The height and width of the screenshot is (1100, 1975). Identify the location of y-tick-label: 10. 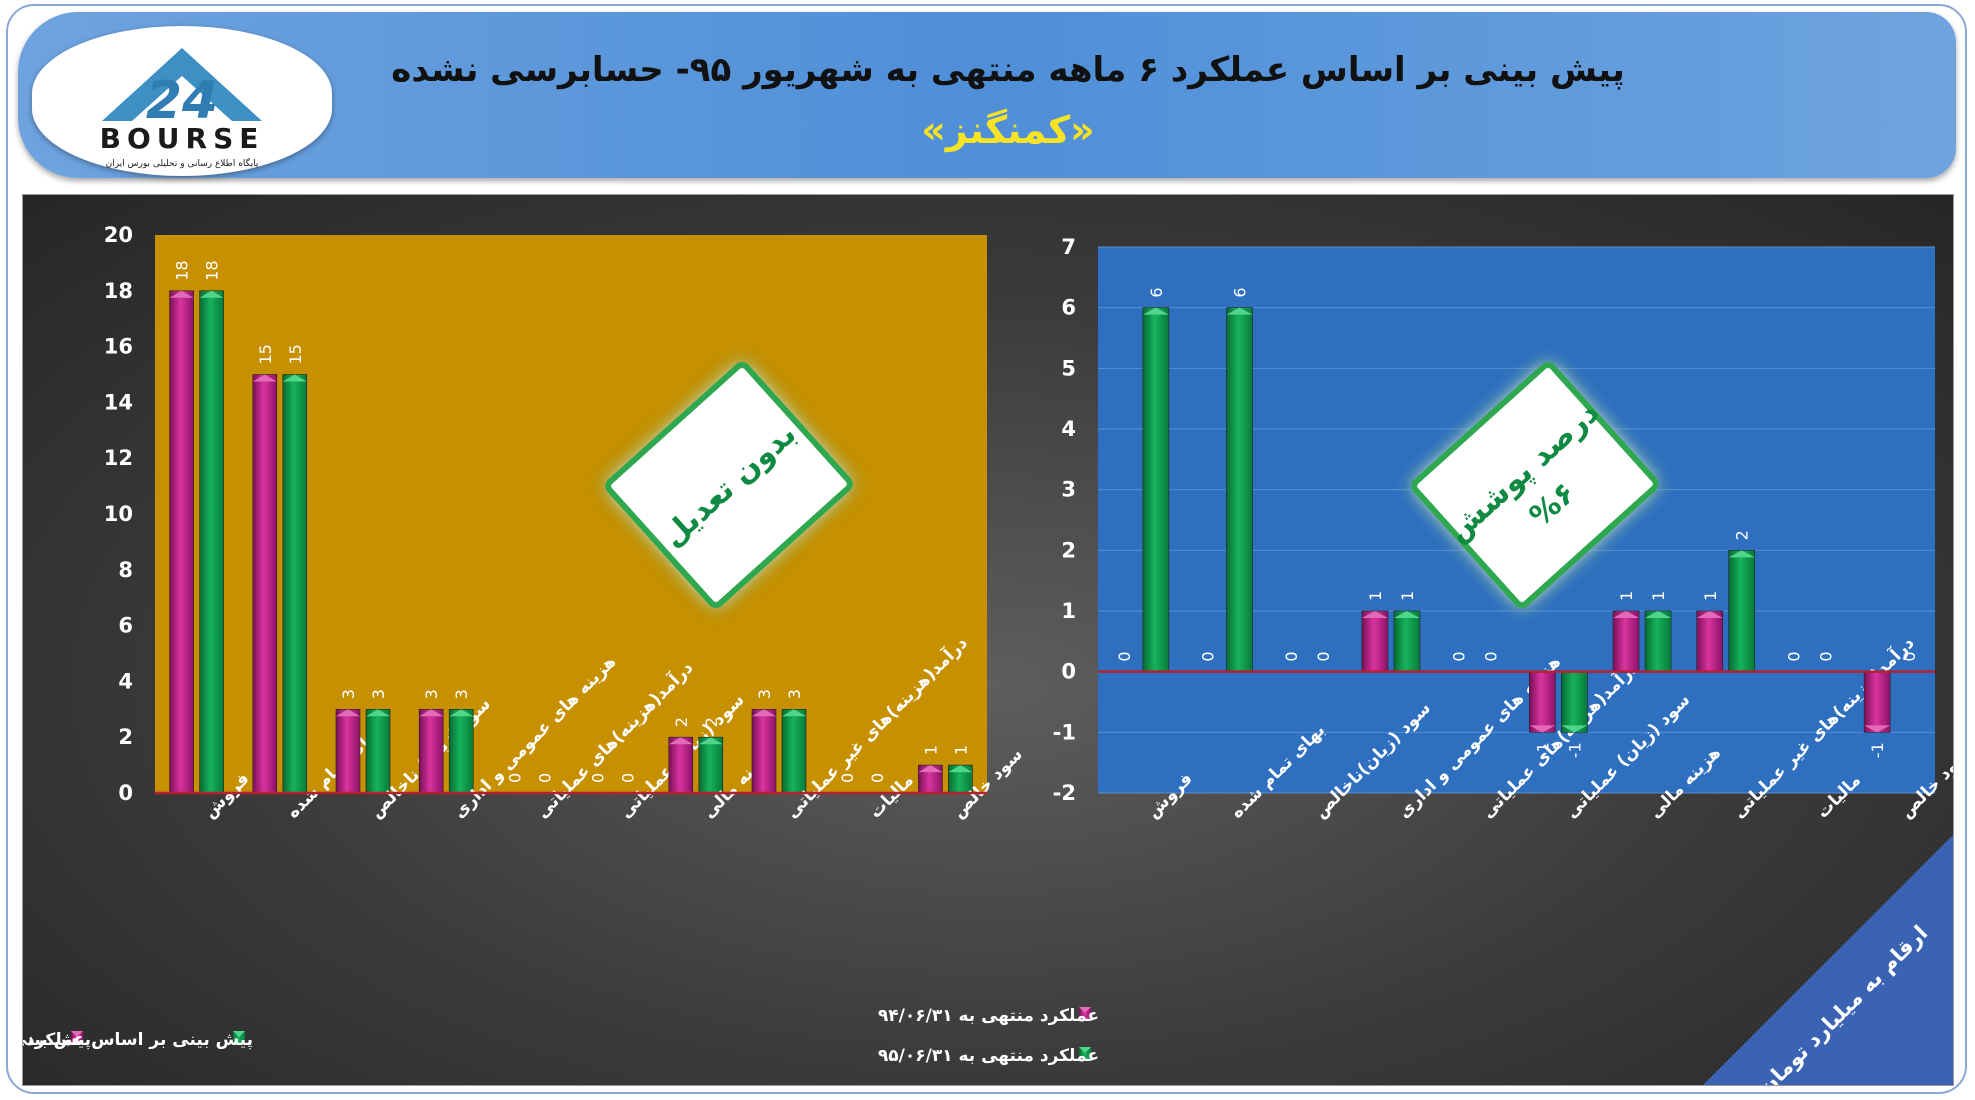
(118, 514).